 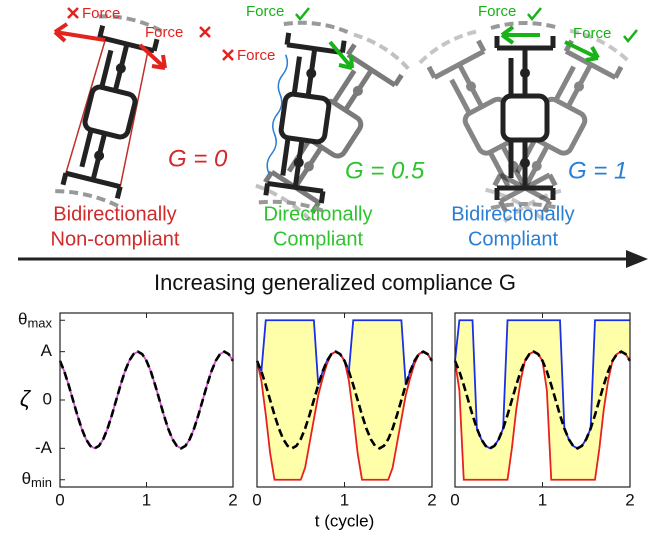 What do you see at coordinates (47, 398) in the screenshot?
I see `y-tick-label: 0` at bounding box center [47, 398].